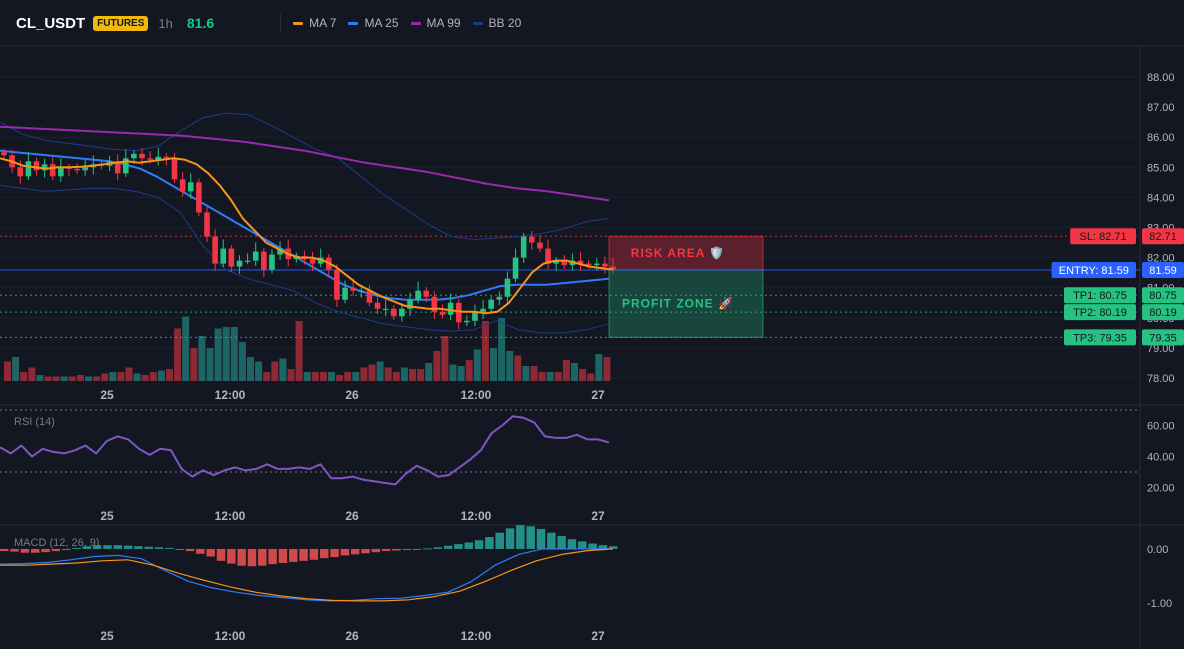 This screenshot has height=649, width=1184. I want to click on level-label: SL: 82.71, so click(1103, 237).